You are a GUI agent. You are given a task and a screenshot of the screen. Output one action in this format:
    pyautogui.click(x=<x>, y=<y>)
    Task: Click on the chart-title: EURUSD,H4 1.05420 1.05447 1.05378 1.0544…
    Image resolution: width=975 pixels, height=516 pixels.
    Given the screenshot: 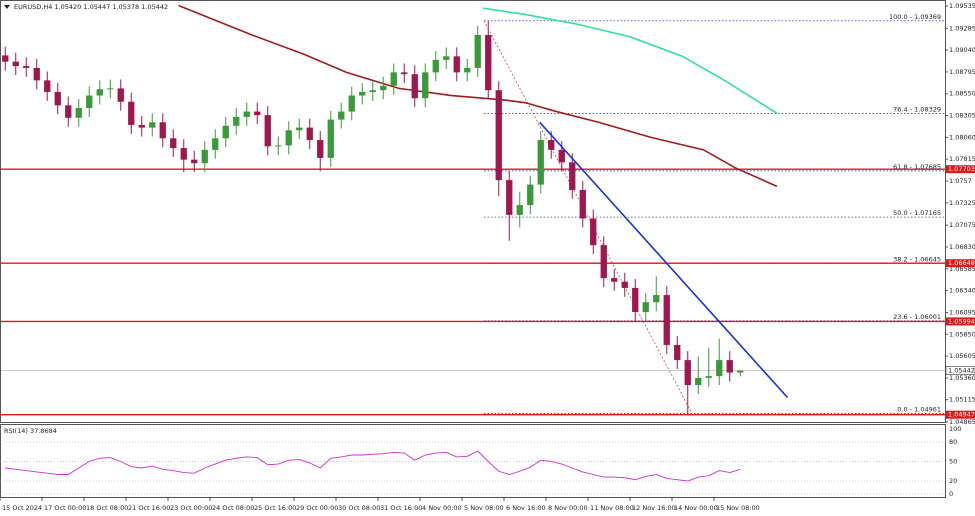 What is the action you would take?
    pyautogui.click(x=91, y=7)
    